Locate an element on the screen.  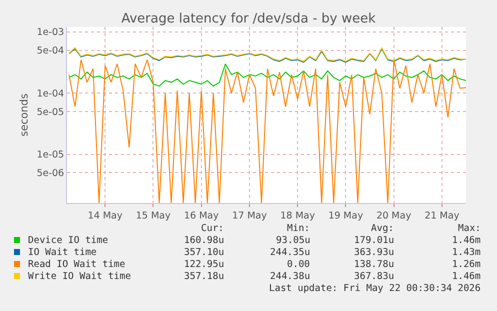
y-tick-label: 5e-04 is located at coordinates (50, 51).